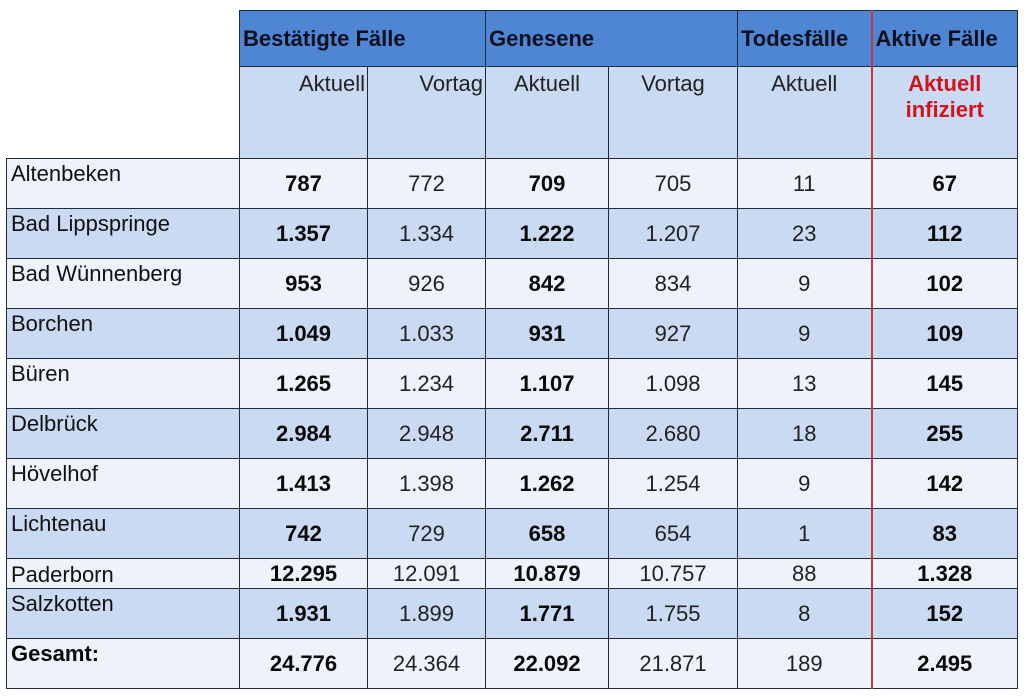 Image resolution: width=1024 pixels, height=697 pixels. What do you see at coordinates (512, 483) in the screenshot?
I see `table-row: Hövelhof 1.413 1.398 1.262 1.254 9 142` at bounding box center [512, 483].